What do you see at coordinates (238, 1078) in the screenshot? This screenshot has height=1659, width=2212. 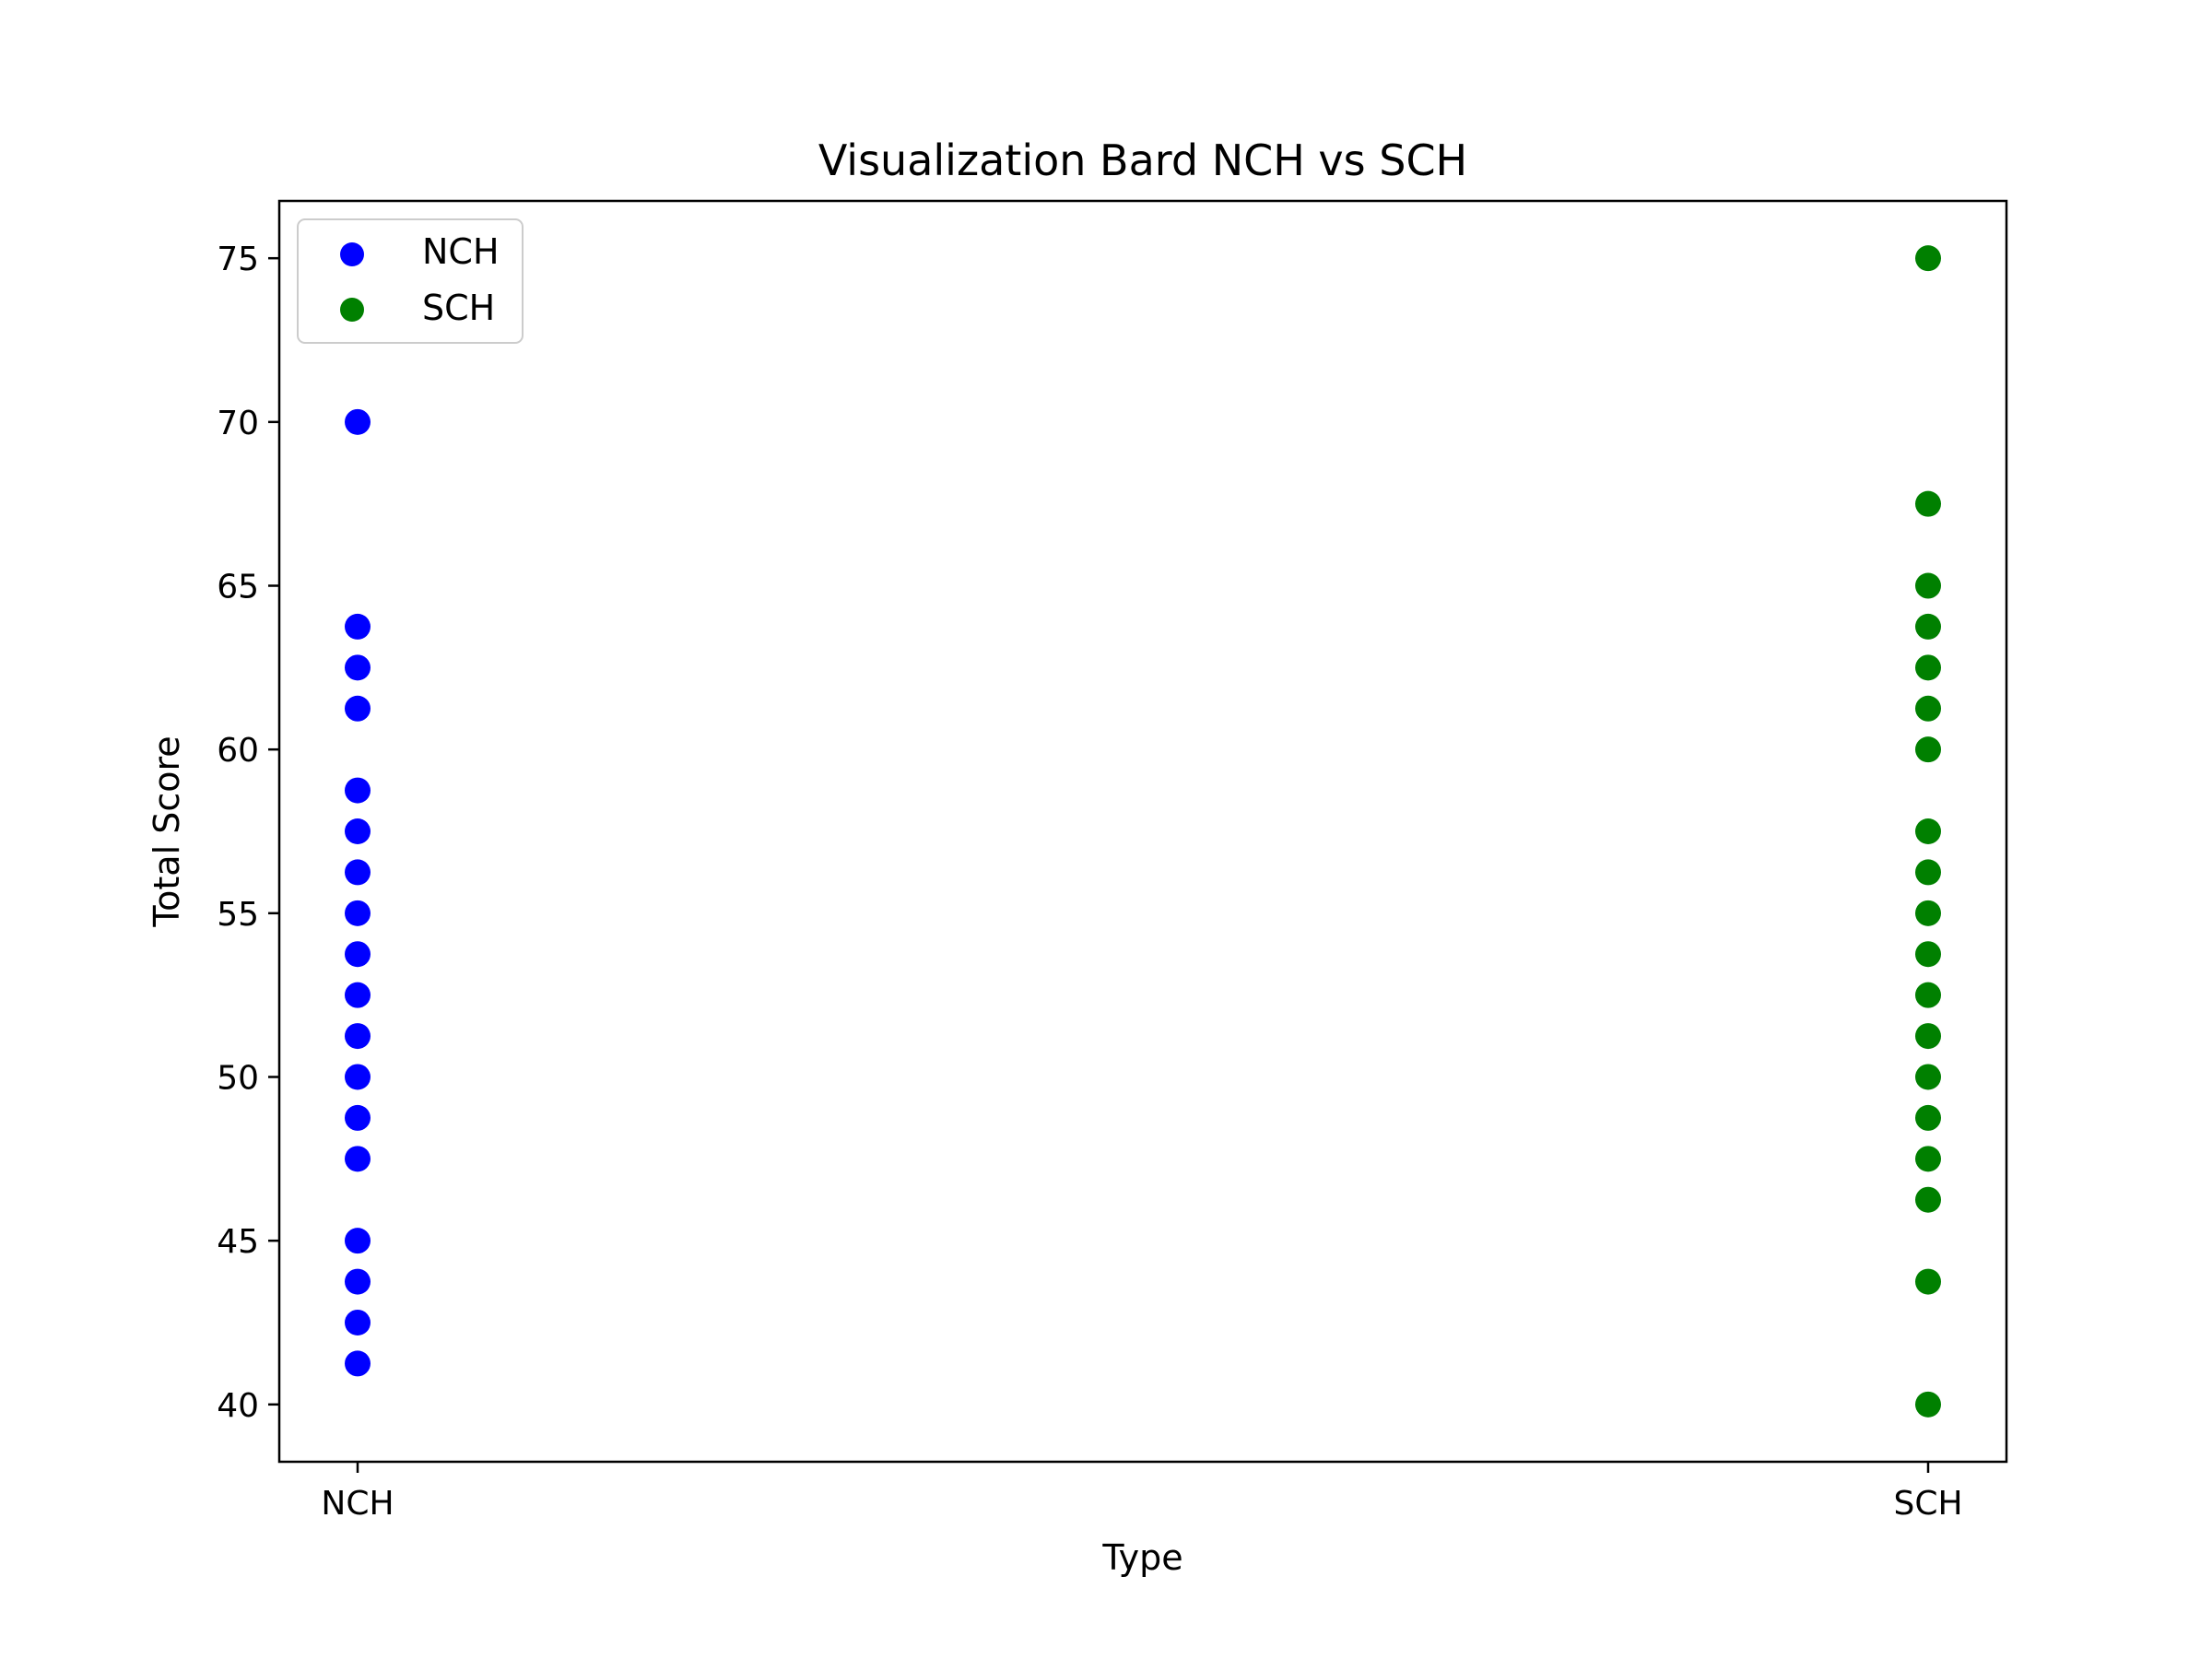 I see `y-tick-label: 50` at bounding box center [238, 1078].